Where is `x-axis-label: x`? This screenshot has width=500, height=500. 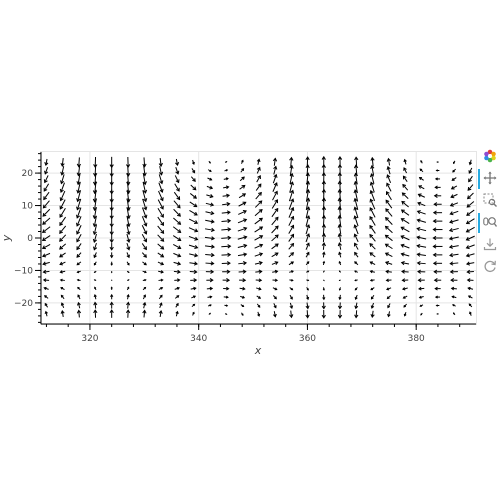
x-axis-label: x is located at coordinates (258, 350).